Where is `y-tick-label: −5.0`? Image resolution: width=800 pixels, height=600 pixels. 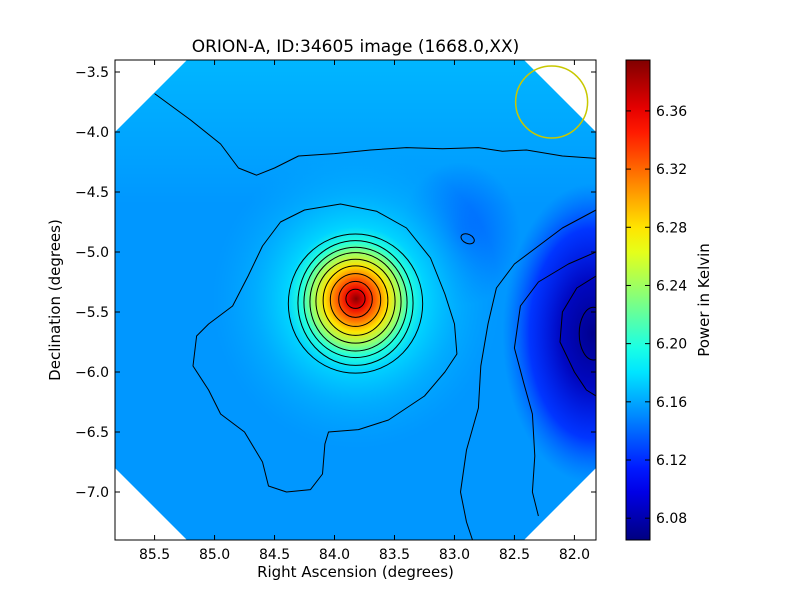
y-tick-label: −5.0 is located at coordinates (92, 253).